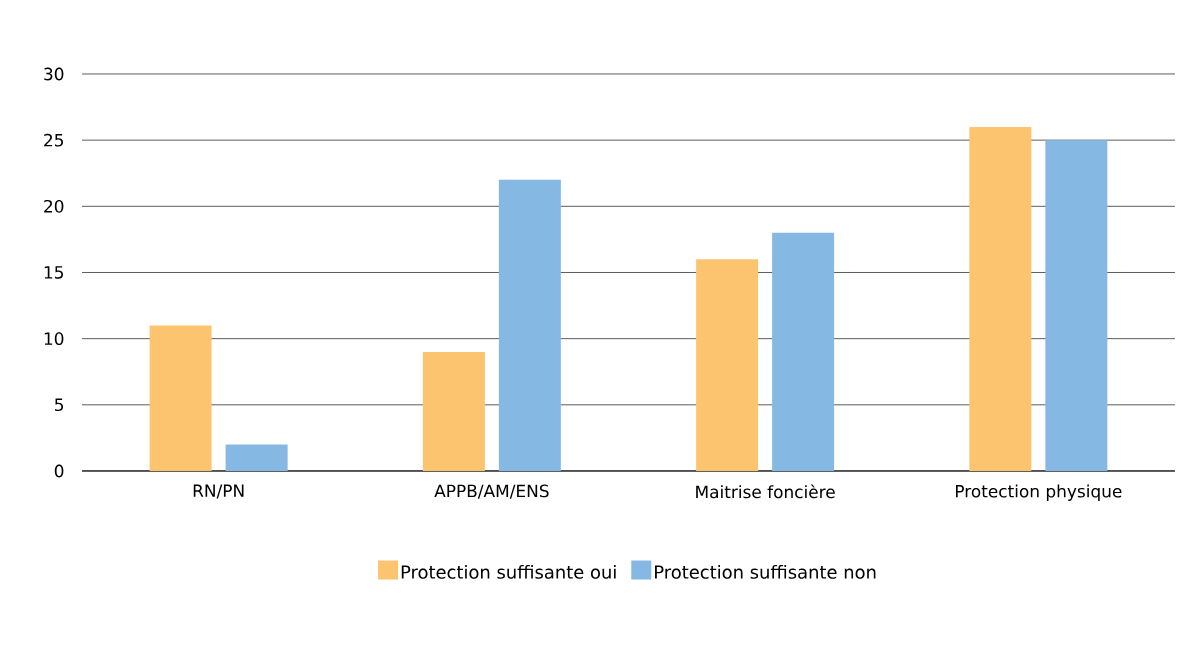  What do you see at coordinates (1038, 492) in the screenshot?
I see `x-tick-label: Protection physique` at bounding box center [1038, 492].